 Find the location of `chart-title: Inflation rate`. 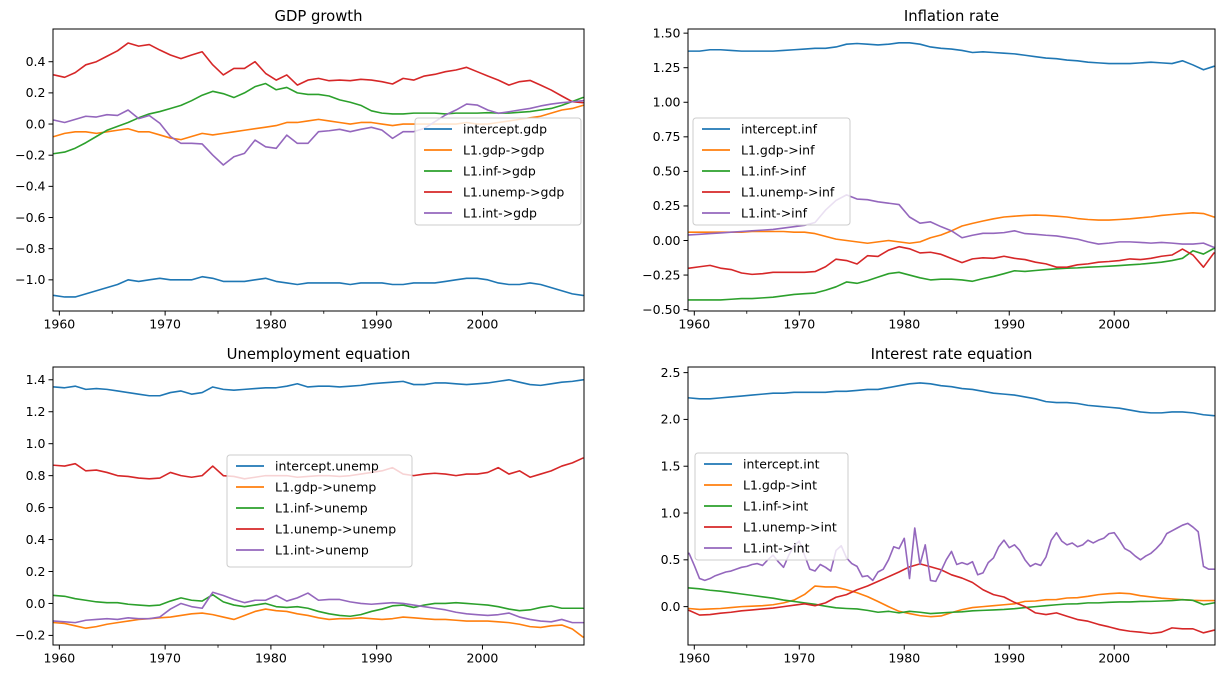

chart-title: Inflation rate is located at coordinates (951, 16).